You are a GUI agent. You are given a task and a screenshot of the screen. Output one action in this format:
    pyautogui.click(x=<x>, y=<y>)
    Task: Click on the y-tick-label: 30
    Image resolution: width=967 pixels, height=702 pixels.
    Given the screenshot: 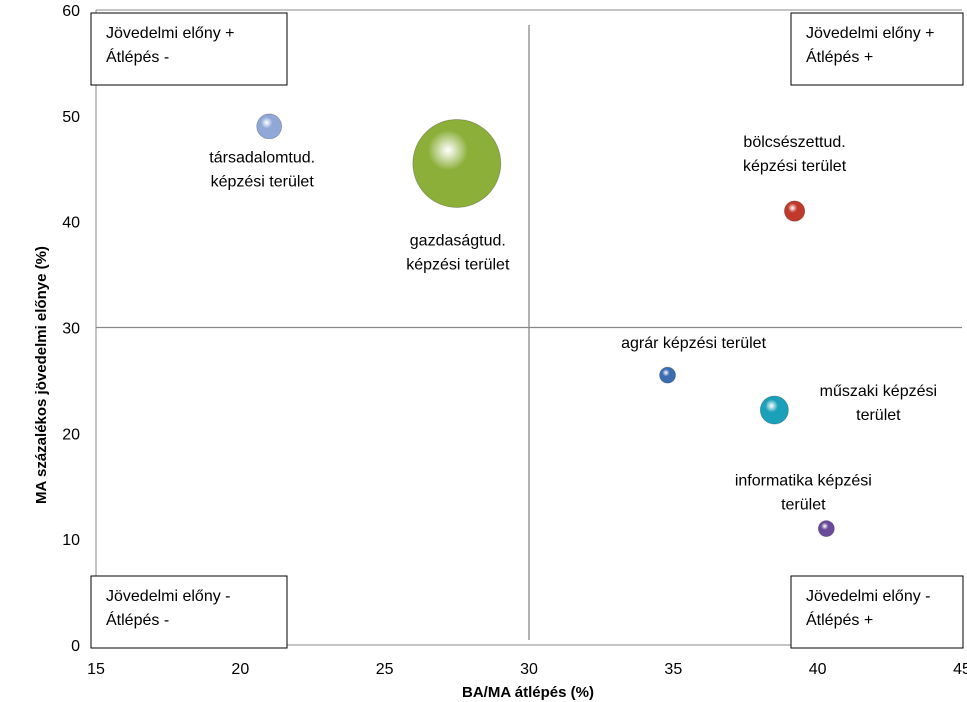 What is the action you would take?
    pyautogui.click(x=71, y=329)
    